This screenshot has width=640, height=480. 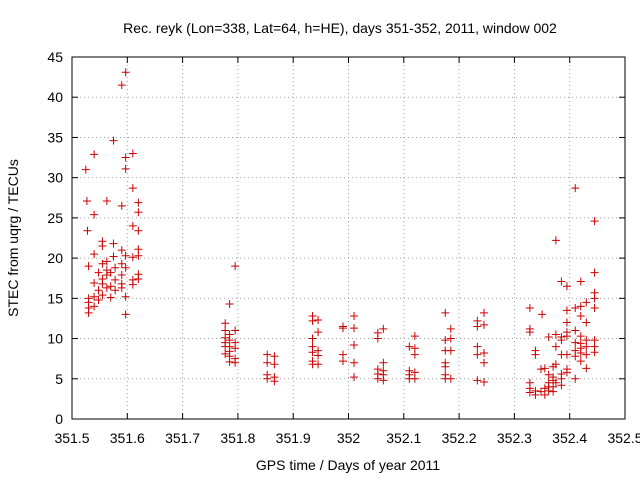 What do you see at coordinates (459, 438) in the screenshot?
I see `x-tick-label: 352.2` at bounding box center [459, 438].